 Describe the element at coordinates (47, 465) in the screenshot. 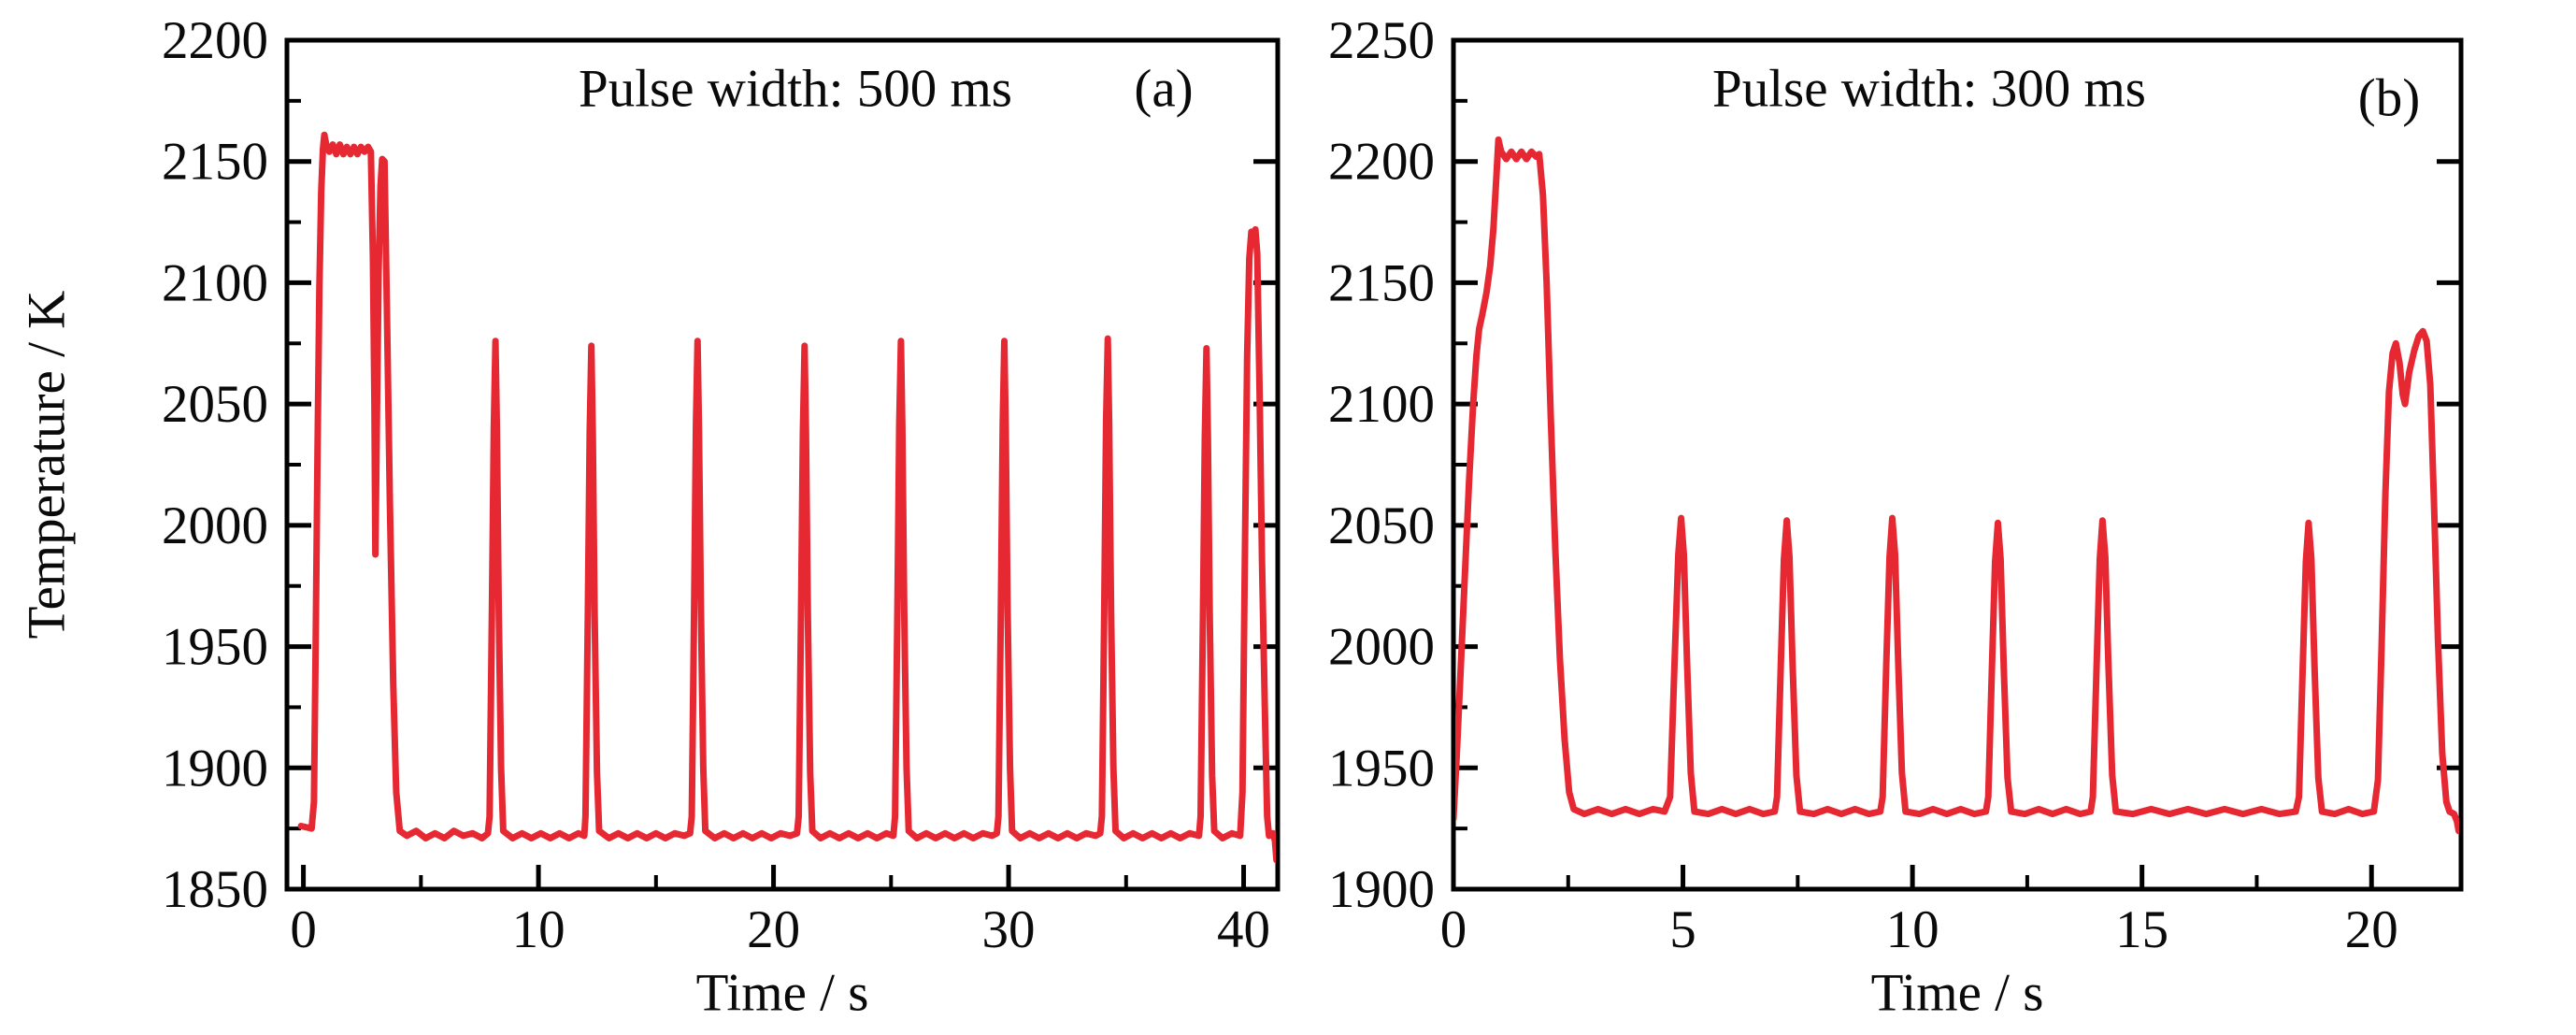

I see `y-axis-title: Temperature / K` at that location.